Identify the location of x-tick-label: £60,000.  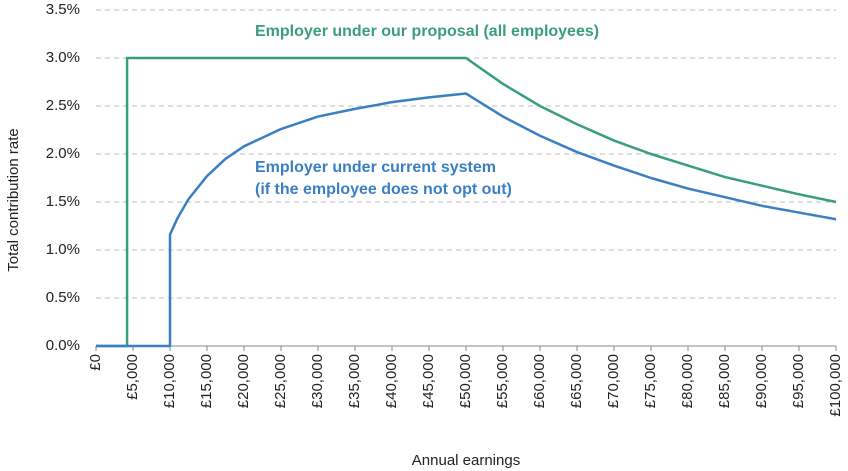
(539, 381).